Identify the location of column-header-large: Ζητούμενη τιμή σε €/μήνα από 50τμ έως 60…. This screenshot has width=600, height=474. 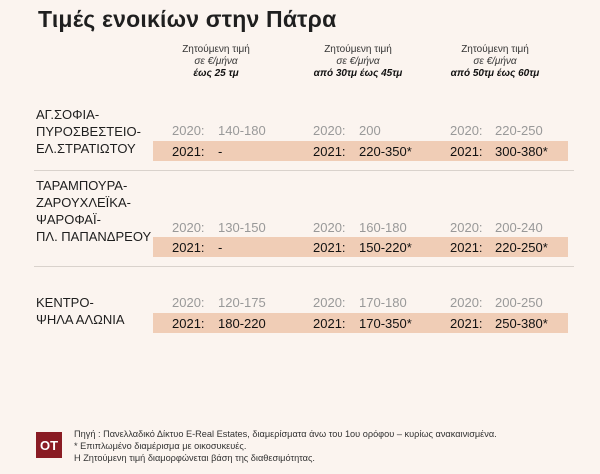
(495, 62).